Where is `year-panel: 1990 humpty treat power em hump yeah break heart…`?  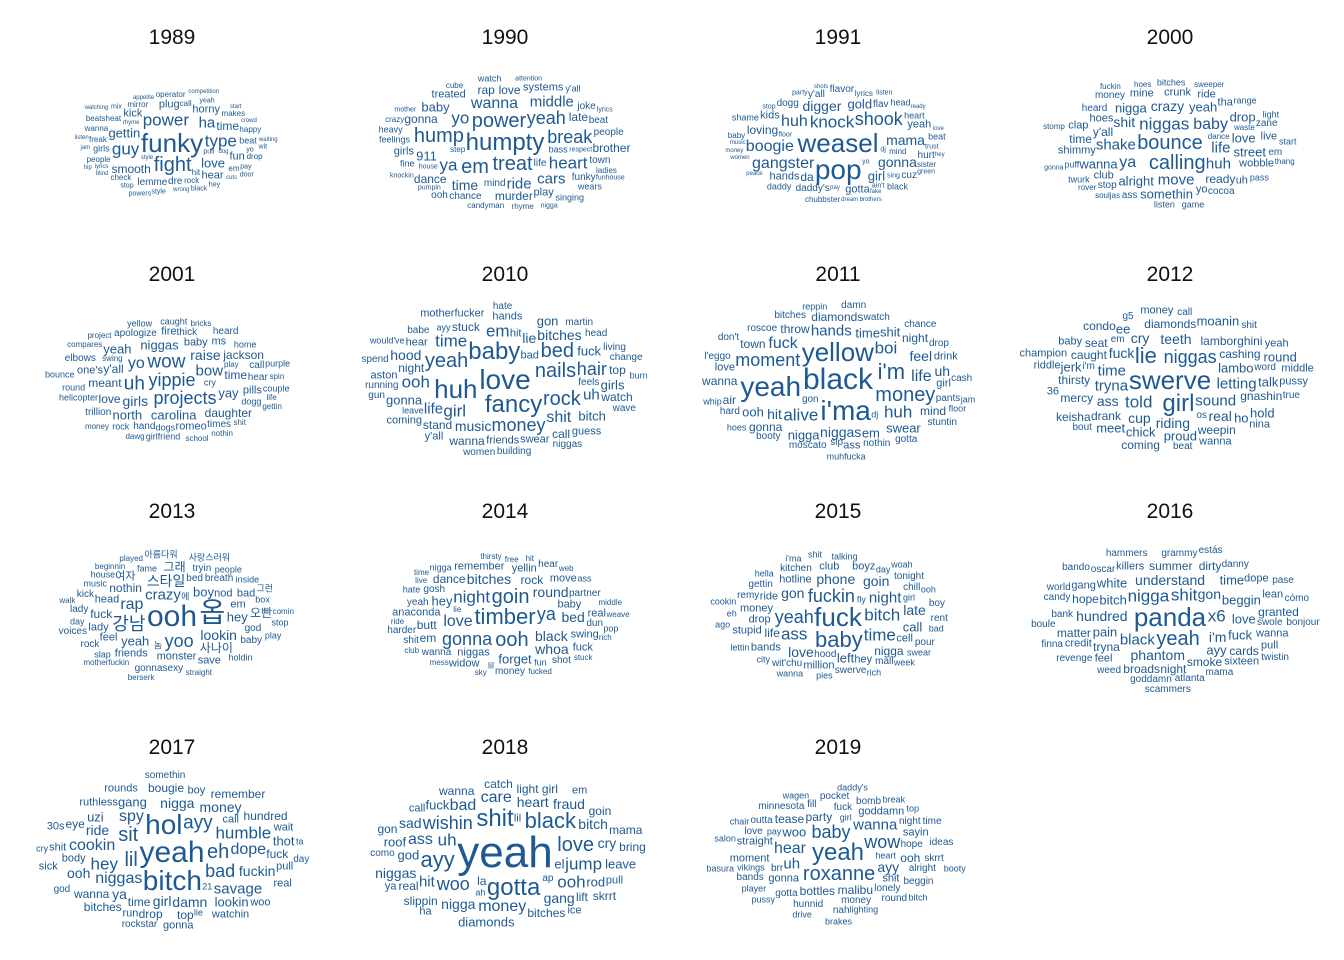
year-panel: 1990 humpty treat power em hump yeah break heart… is located at coordinates (505, 133).